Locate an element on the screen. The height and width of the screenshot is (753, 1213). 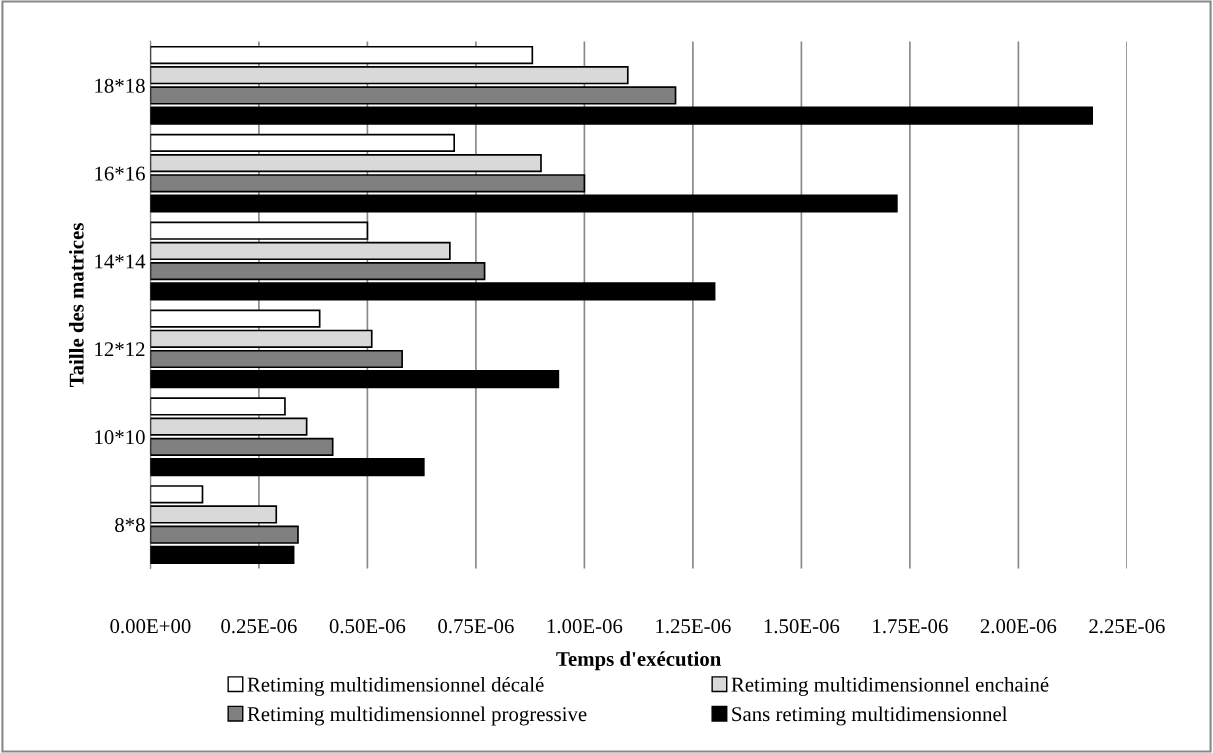
y-tick-label: 8*8 is located at coordinates (130, 525).